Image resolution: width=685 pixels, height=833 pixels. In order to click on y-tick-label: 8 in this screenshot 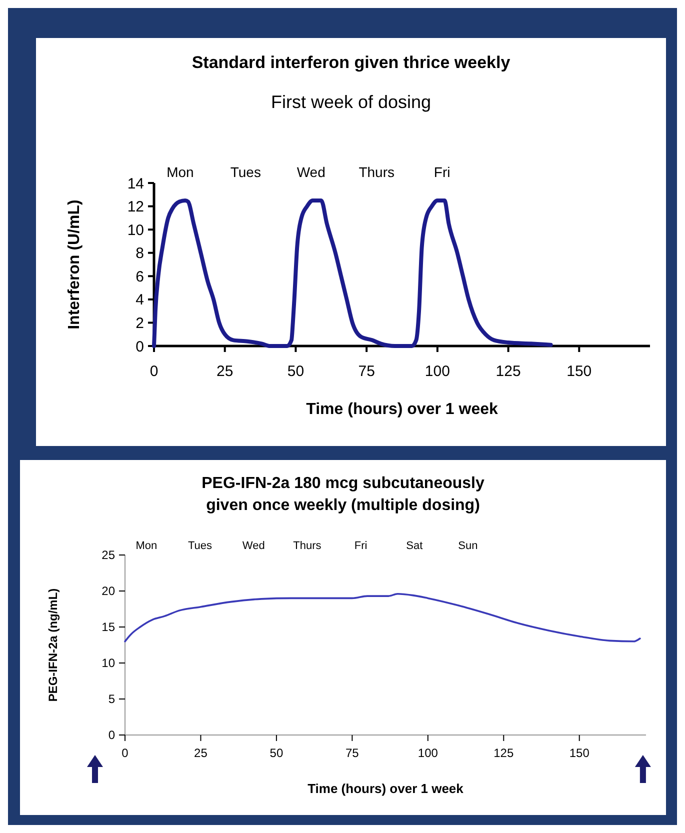, I will do `click(140, 253)`.